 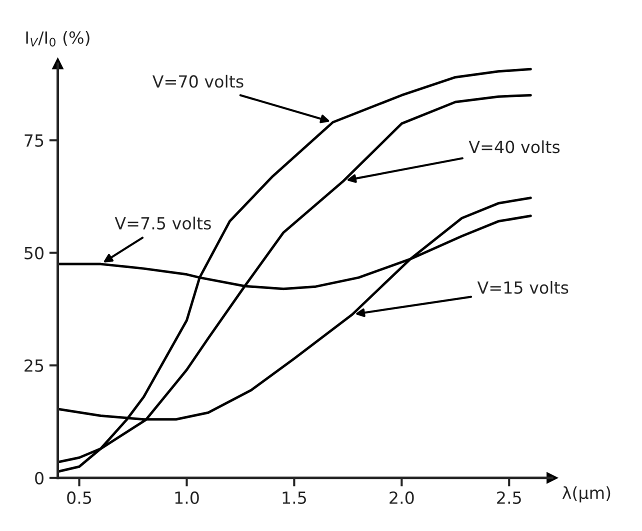 What do you see at coordinates (514, 147) in the screenshot?
I see `annotation: V=40 volts` at bounding box center [514, 147].